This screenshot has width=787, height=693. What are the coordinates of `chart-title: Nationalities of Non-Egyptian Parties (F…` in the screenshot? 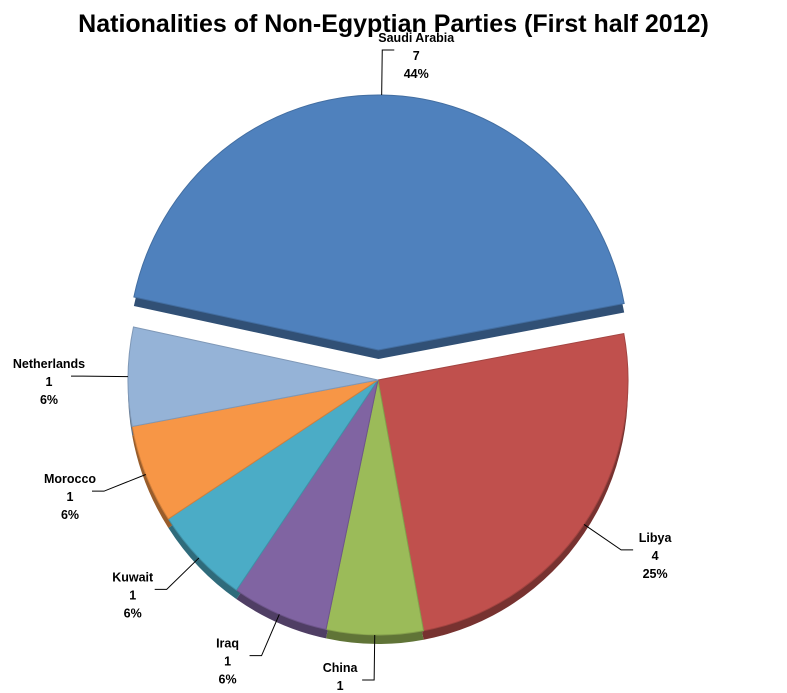 It's located at (393, 24).